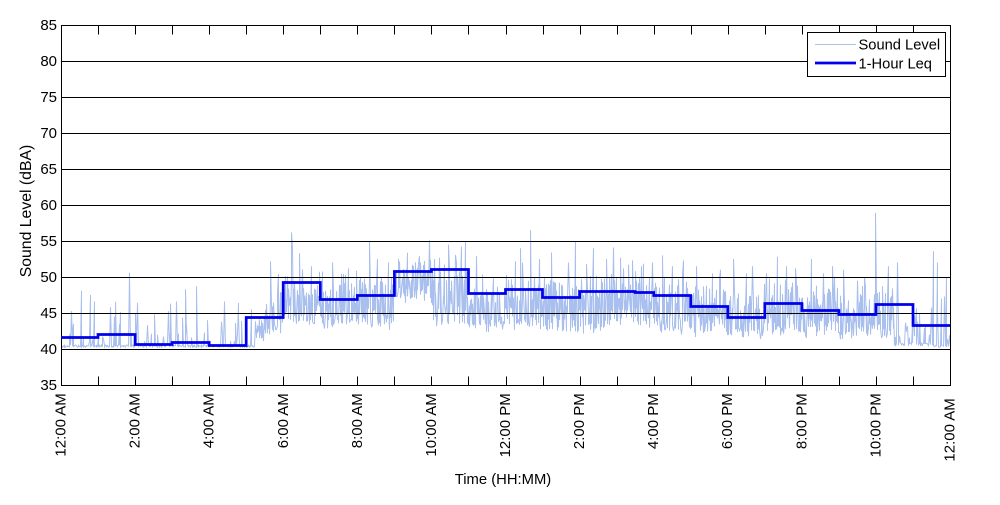 The width and height of the screenshot is (1000, 505). I want to click on svg-text: 4:00 PM, so click(653, 421).